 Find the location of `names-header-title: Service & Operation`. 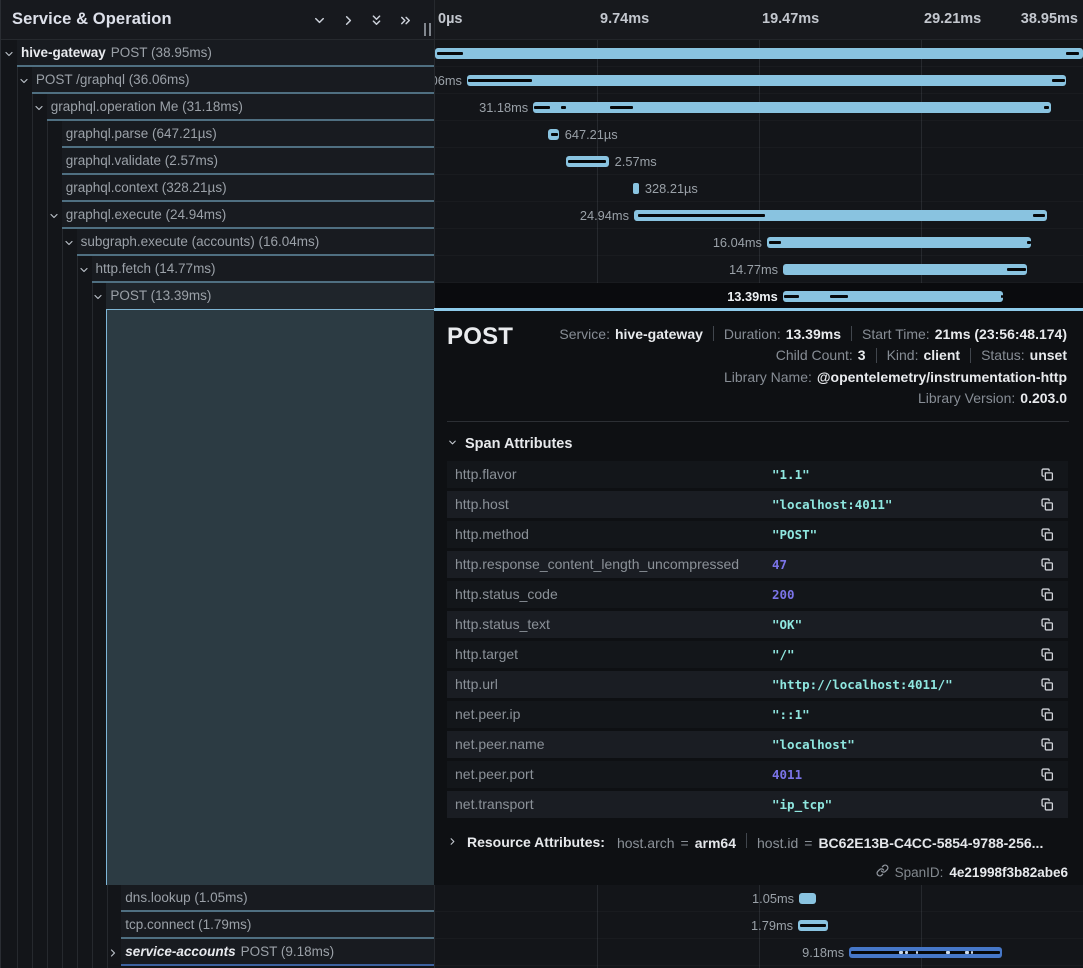

names-header-title: Service & Operation is located at coordinates (92, 19).